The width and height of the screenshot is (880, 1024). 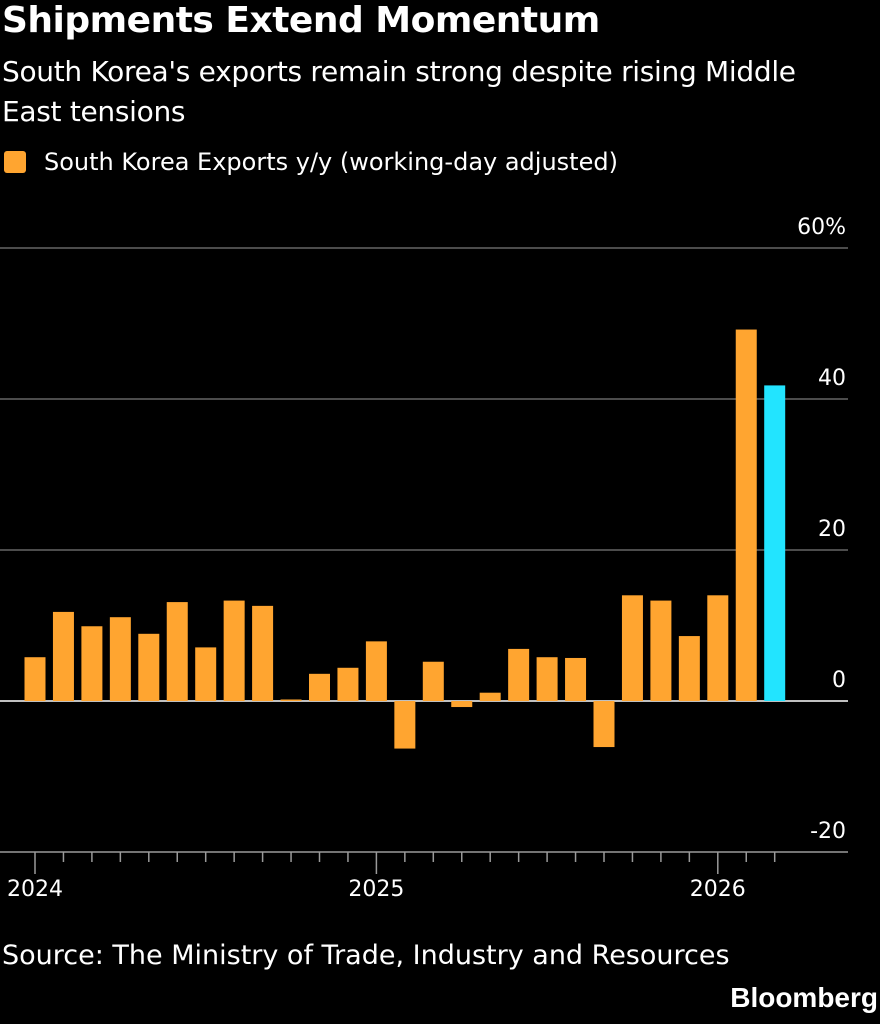 What do you see at coordinates (301, 20) in the screenshot?
I see `chart-title: Shipments Extend Momentum` at bounding box center [301, 20].